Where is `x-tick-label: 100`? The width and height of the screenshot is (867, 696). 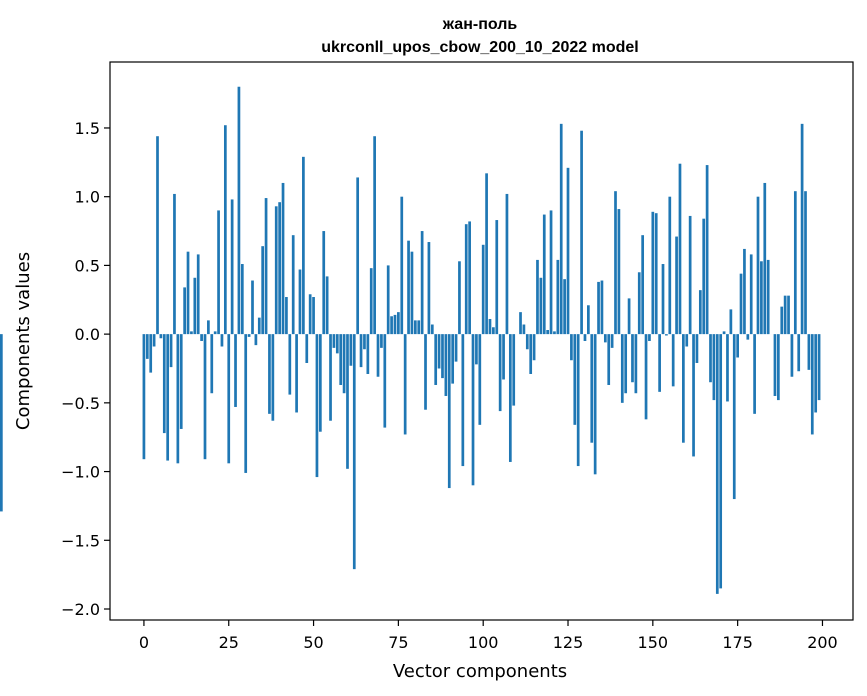
x-tick-label: 100 is located at coordinates (483, 642).